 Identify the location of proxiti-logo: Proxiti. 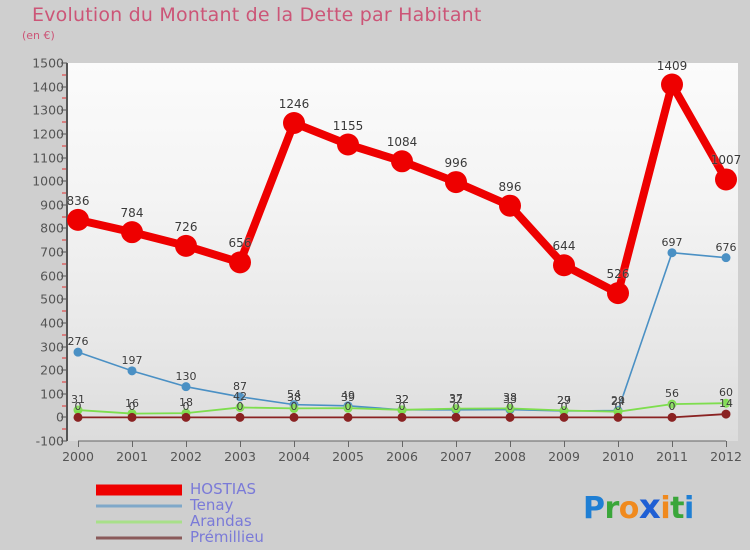
(638, 507).